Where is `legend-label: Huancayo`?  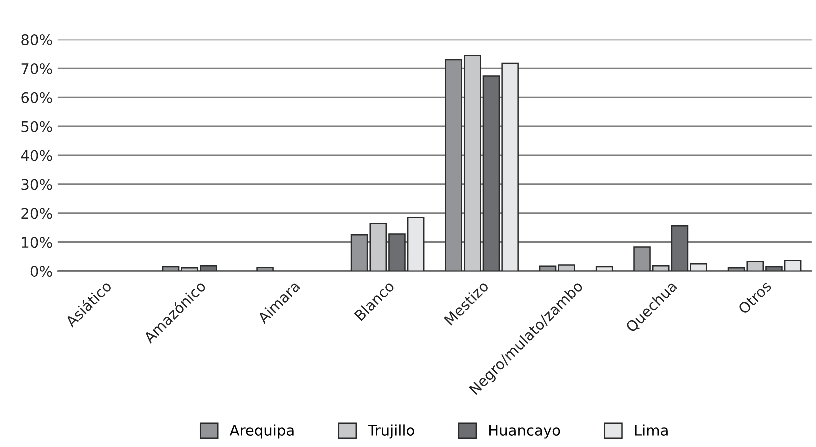
legend-label: Huancayo is located at coordinates (525, 432).